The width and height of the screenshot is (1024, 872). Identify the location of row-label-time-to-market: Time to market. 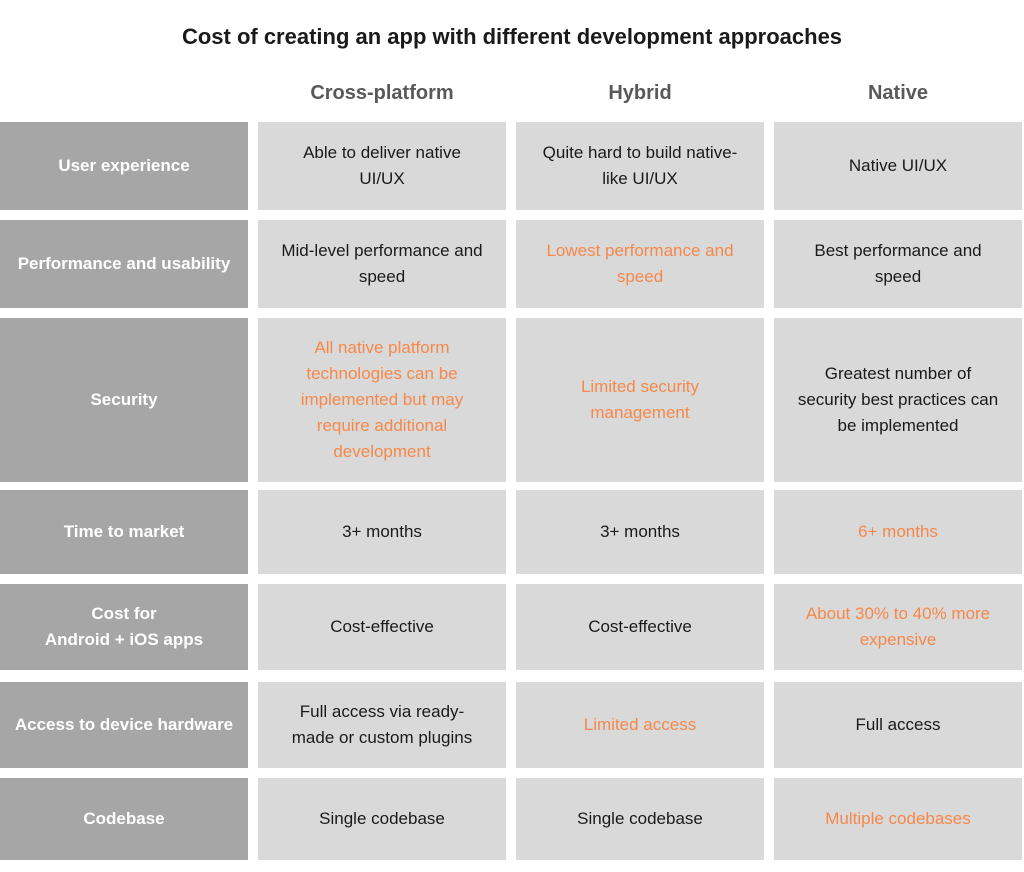
(124, 532).